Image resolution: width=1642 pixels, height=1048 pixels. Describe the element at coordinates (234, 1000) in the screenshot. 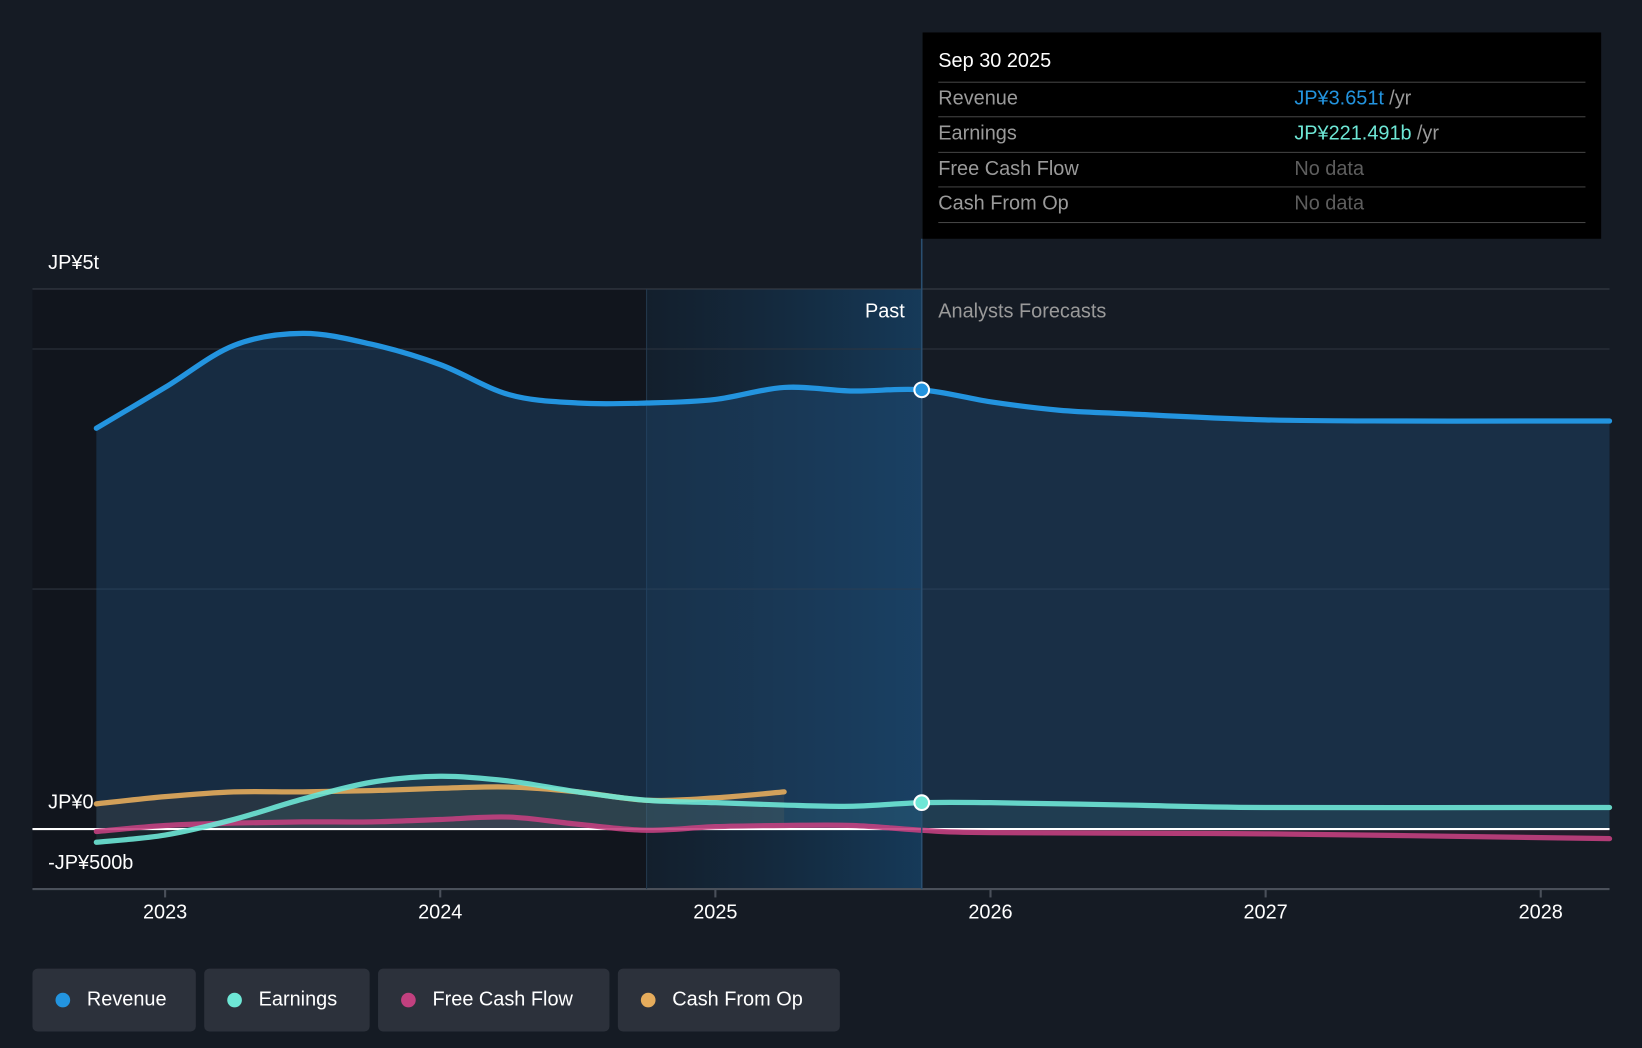

I see `earnings-dot-icon` at that location.